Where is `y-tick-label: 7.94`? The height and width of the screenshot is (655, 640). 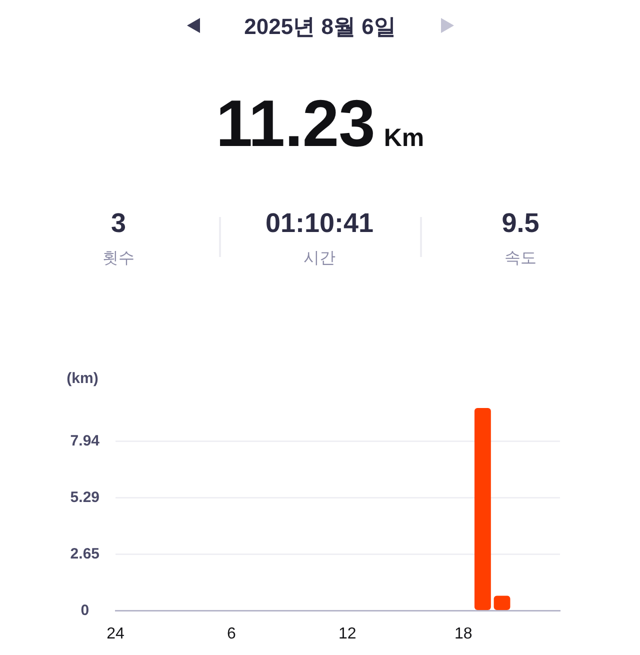
y-tick-label: 7.94 is located at coordinates (85, 441).